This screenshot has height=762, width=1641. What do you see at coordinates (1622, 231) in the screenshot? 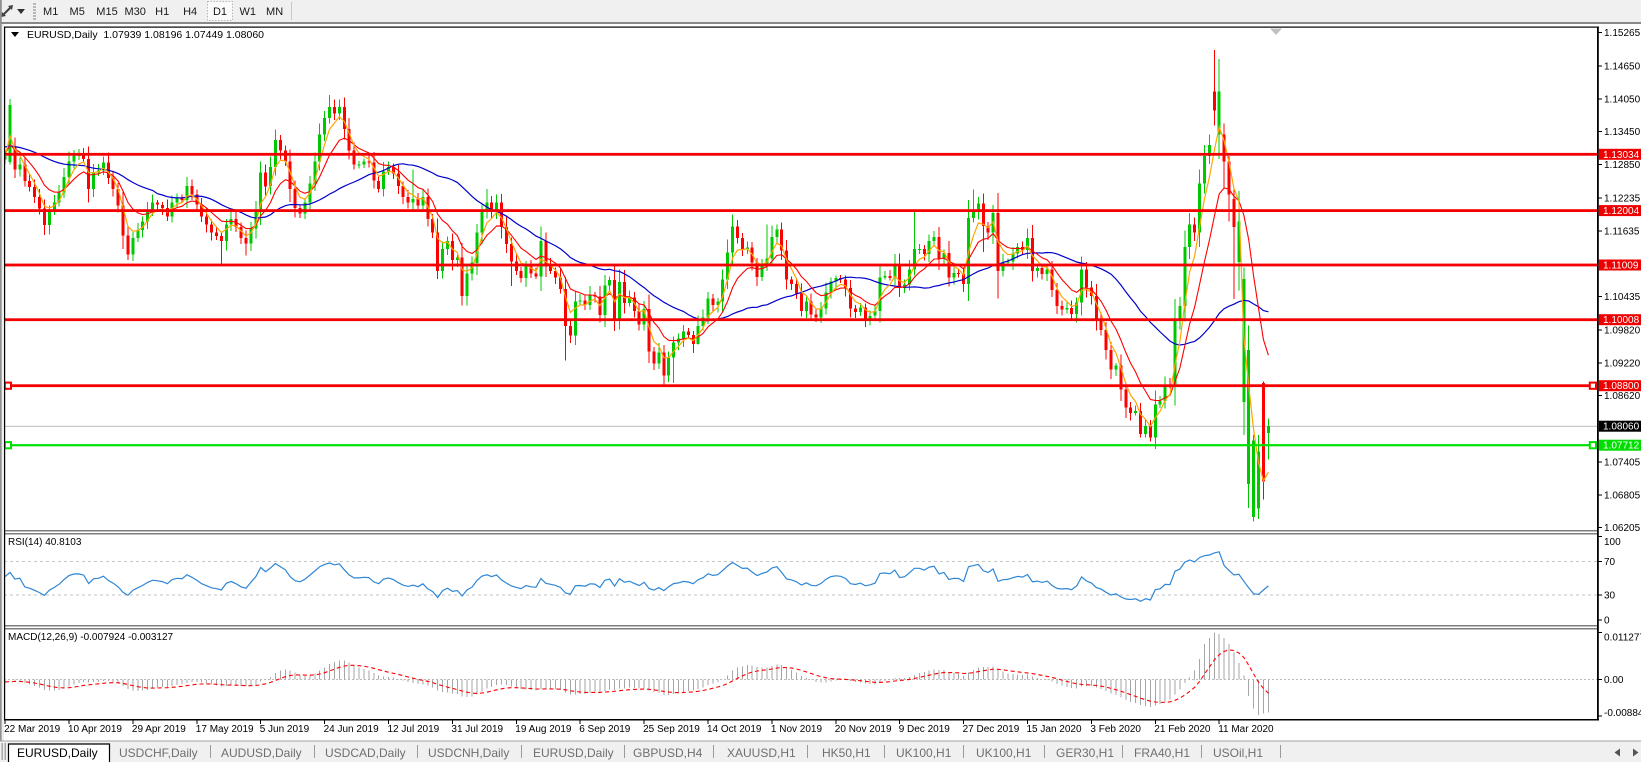
I see `svg-text: 1.11635` at bounding box center [1622, 231].